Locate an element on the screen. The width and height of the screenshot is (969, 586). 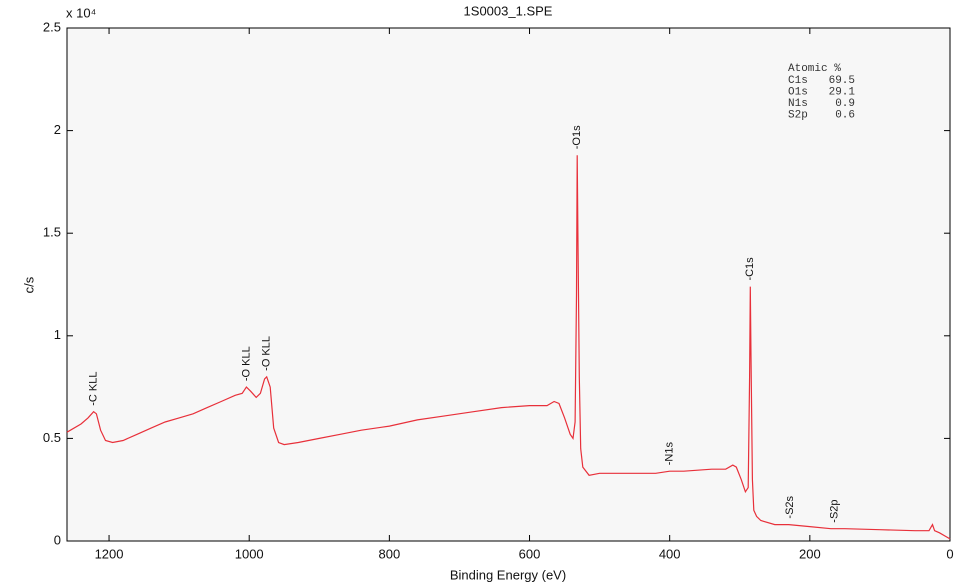
peak-label: -C1s is located at coordinates (750, 269).